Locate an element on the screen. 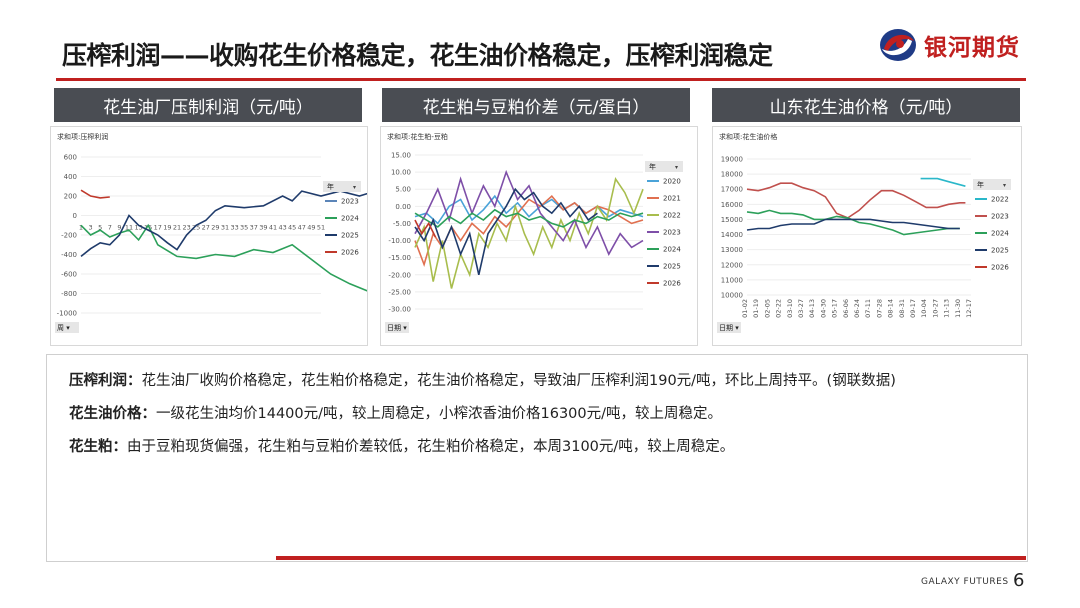 This screenshot has width=1080, height=608. y-tick-label: -800 is located at coordinates (69, 294).